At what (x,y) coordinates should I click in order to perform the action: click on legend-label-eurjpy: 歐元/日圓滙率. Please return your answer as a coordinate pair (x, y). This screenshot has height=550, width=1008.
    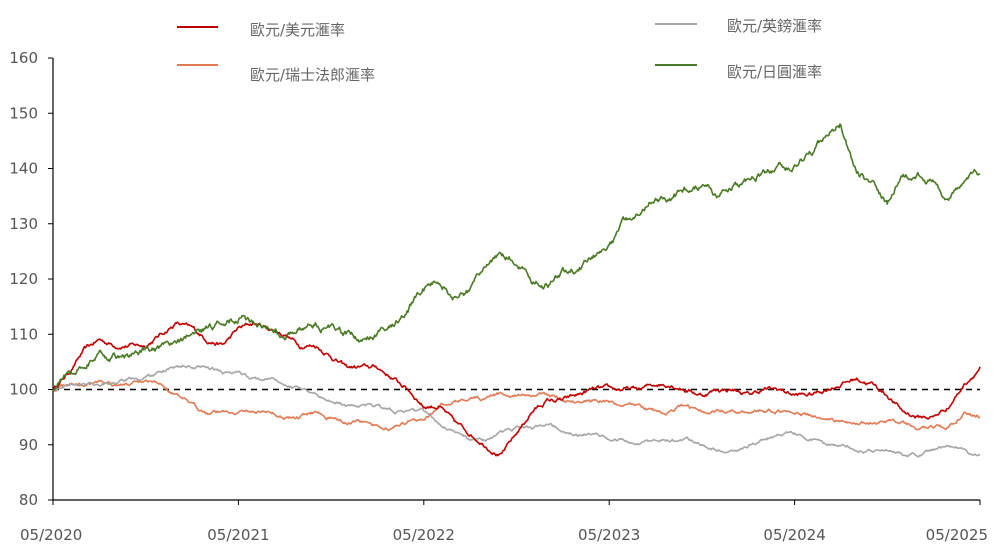
    Looking at the image, I should click on (774, 72).